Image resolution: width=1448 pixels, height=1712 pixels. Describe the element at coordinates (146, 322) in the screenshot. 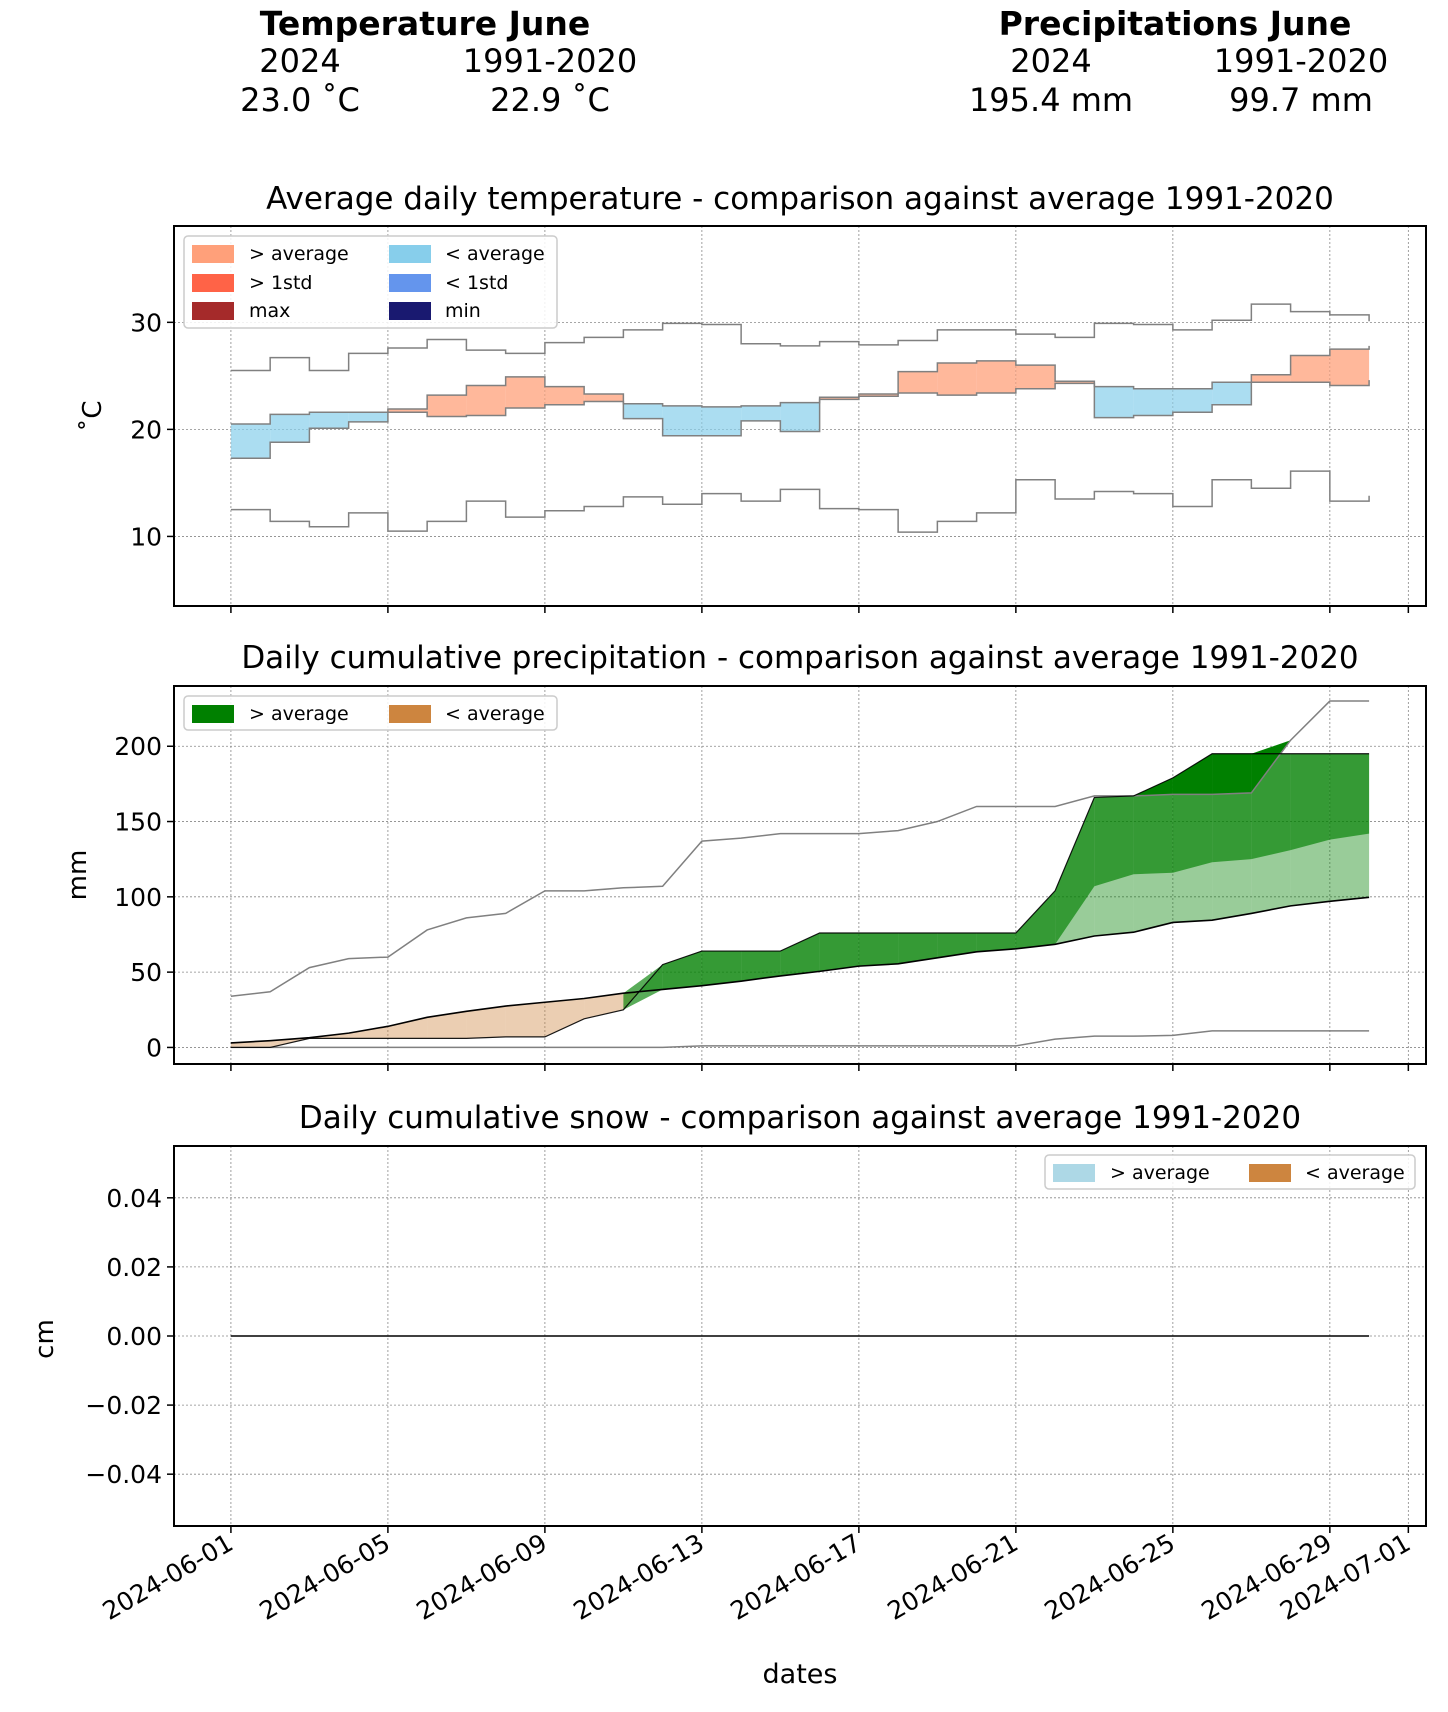

I see `temp-y-tick-label: 30` at that location.